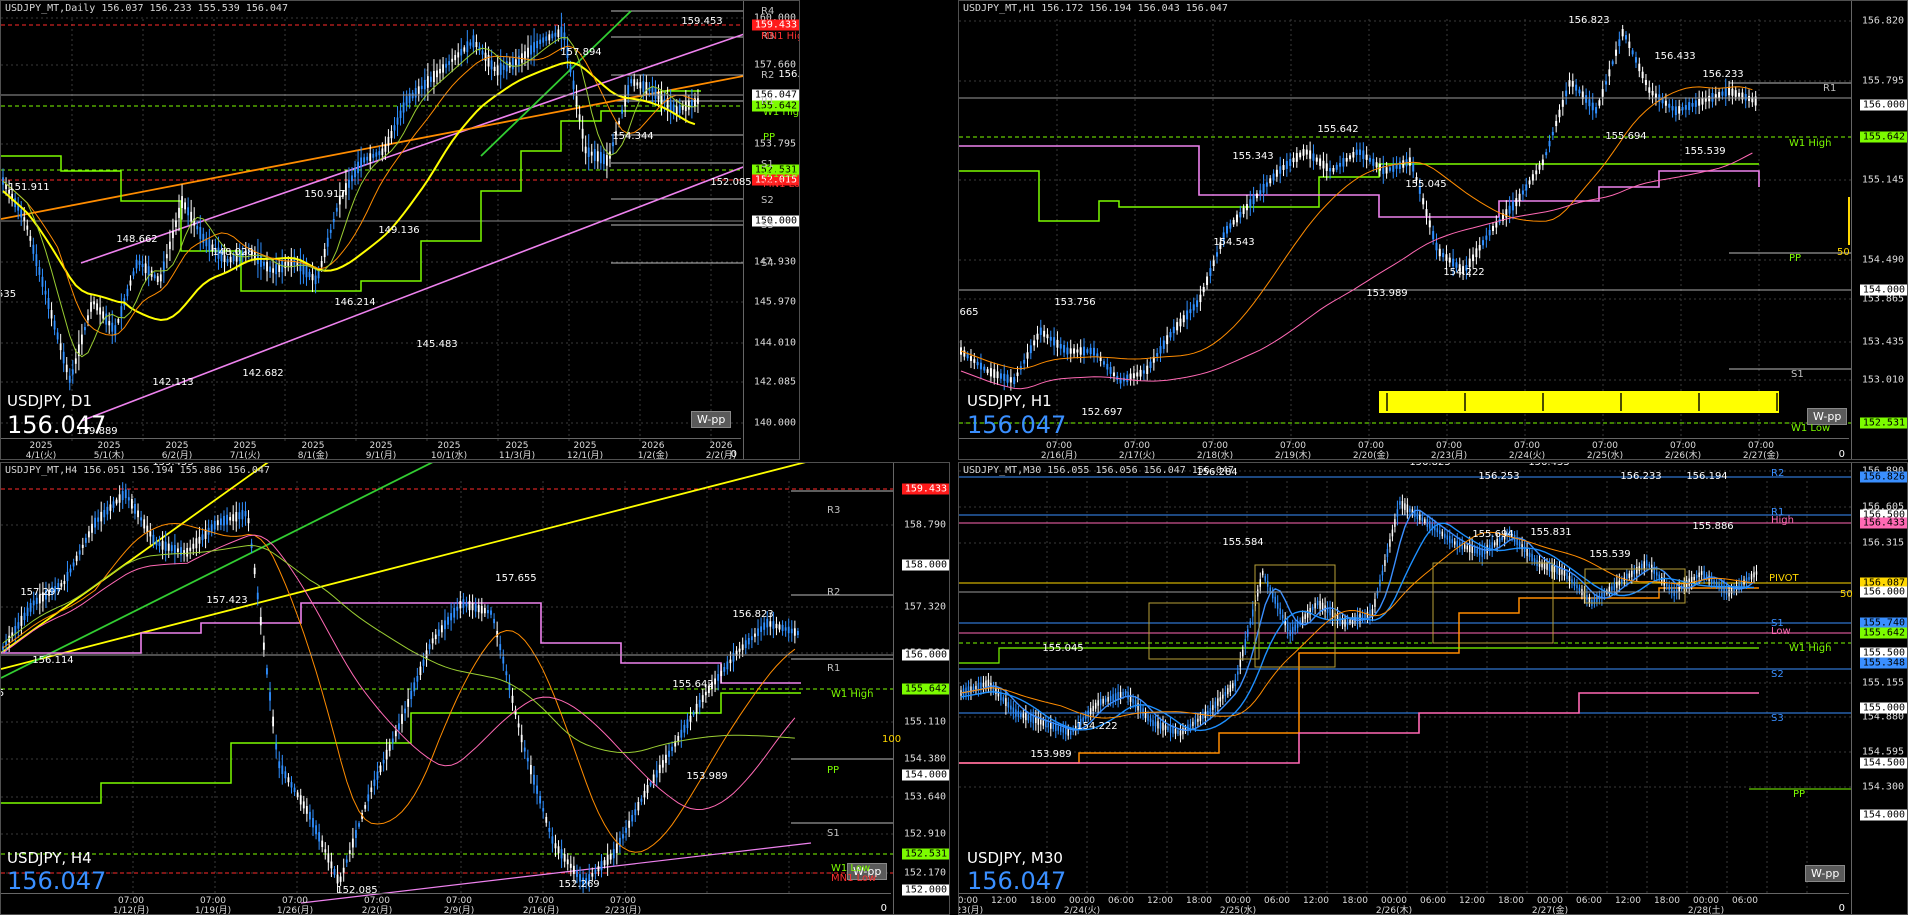 Image resolution: width=1908 pixels, height=915 pixels. I want to click on time-label-top: 12:00, so click(1316, 901).